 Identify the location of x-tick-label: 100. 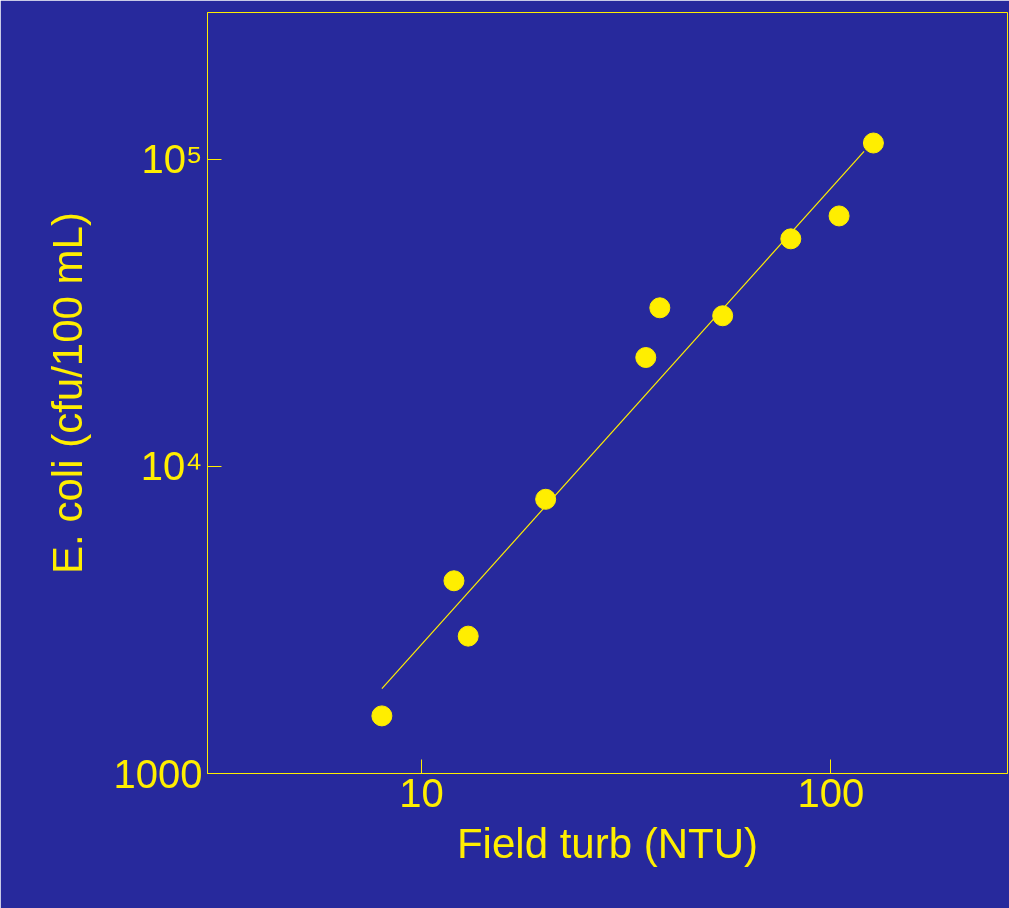
(831, 792).